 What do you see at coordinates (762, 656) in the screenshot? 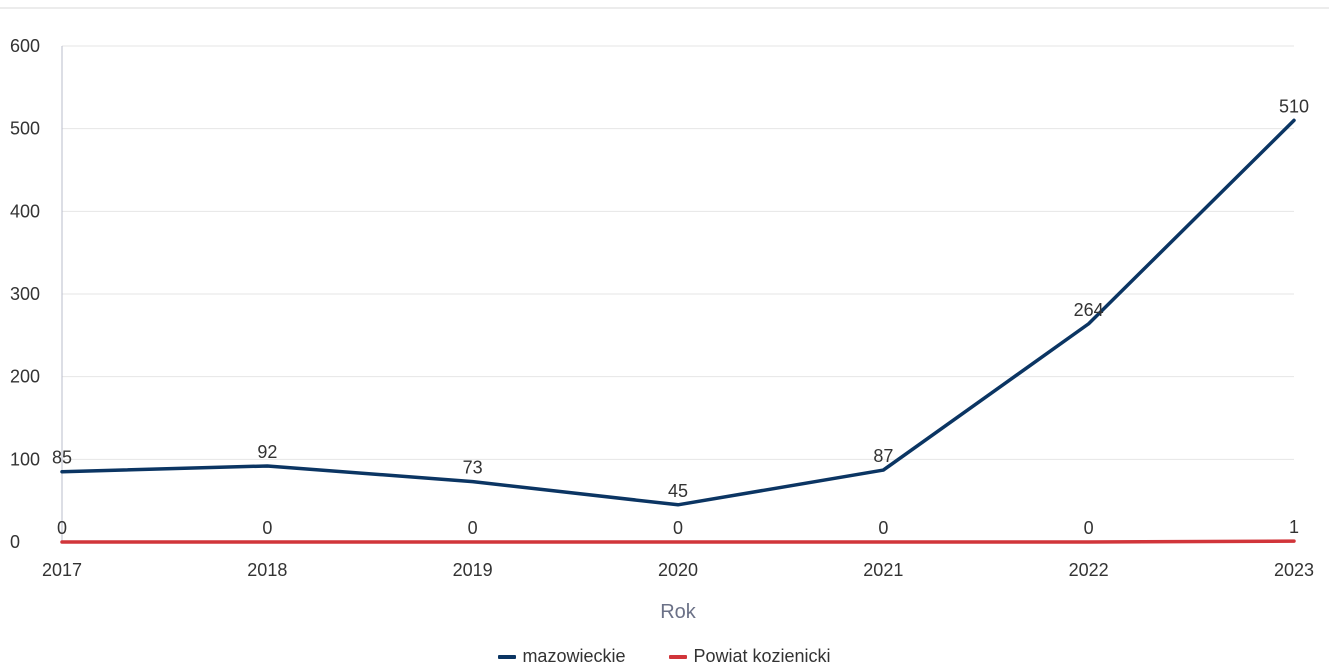
I see `legend-label: Powiat kozienicki` at bounding box center [762, 656].